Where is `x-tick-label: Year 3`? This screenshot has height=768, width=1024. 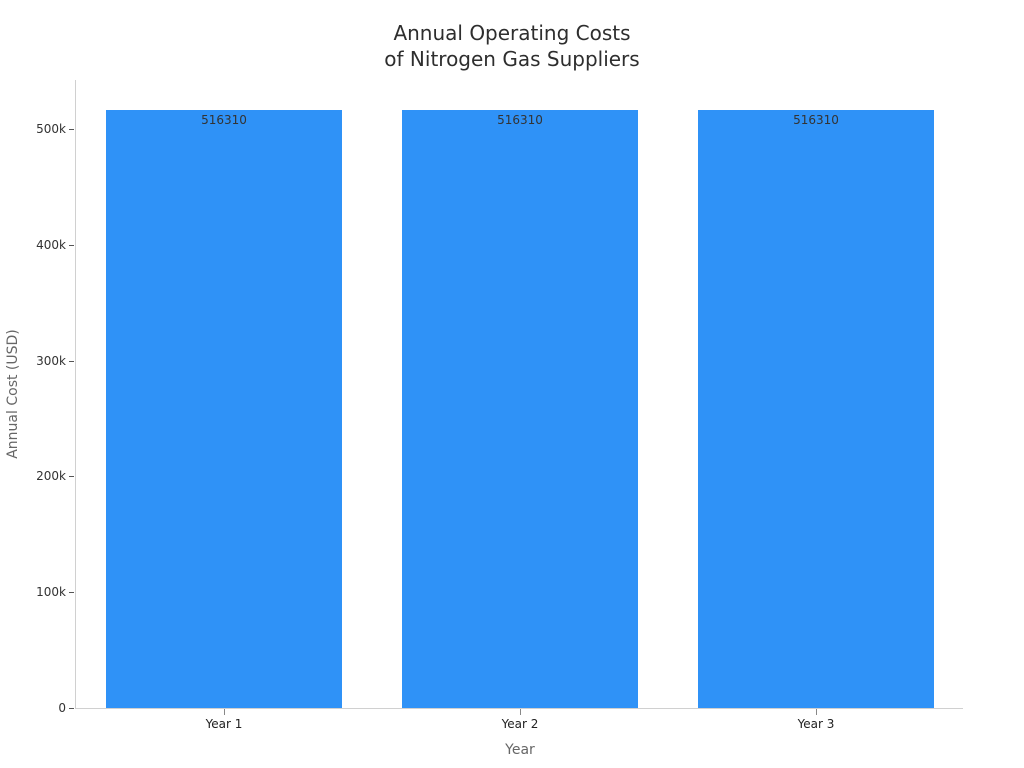
x-tick-label: Year 3 is located at coordinates (816, 724).